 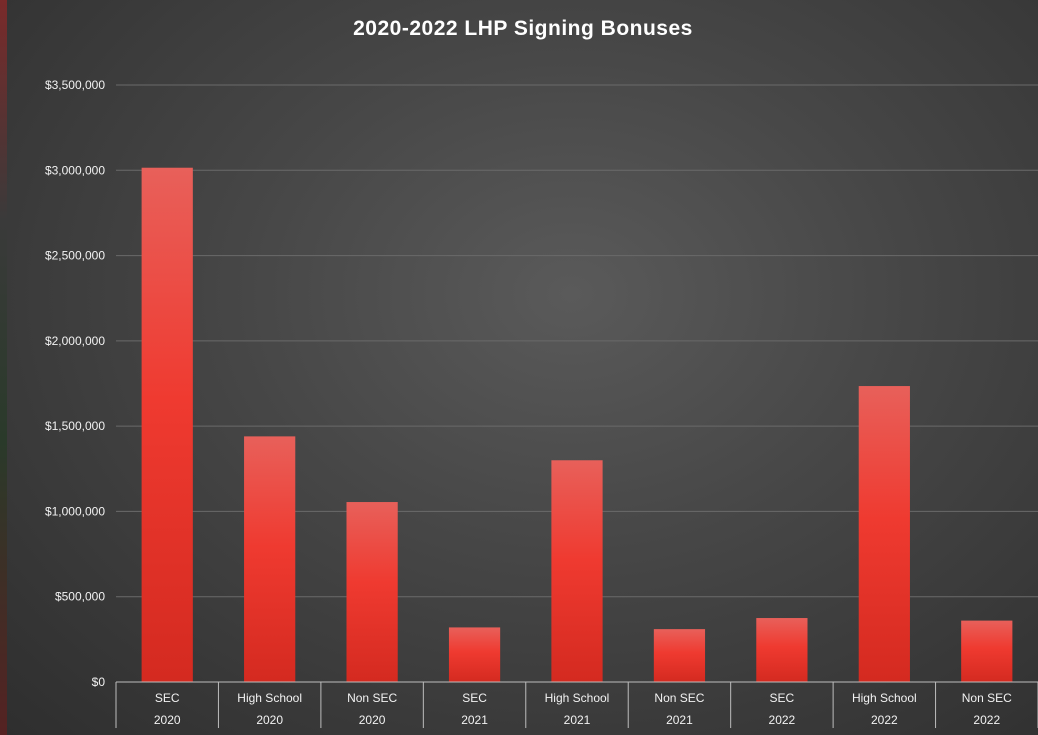 What do you see at coordinates (75, 85) in the screenshot?
I see `y-tick-label: $3,500,000` at bounding box center [75, 85].